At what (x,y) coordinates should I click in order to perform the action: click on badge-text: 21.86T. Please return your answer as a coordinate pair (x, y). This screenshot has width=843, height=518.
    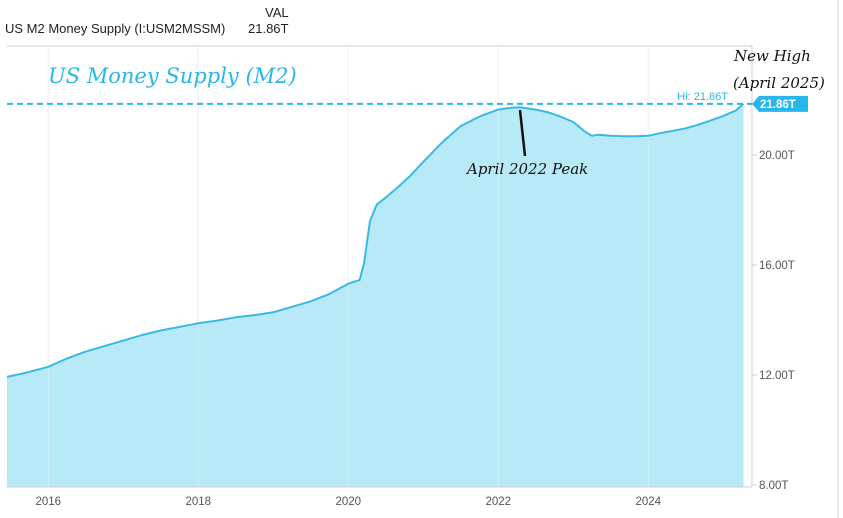
    Looking at the image, I should click on (778, 105).